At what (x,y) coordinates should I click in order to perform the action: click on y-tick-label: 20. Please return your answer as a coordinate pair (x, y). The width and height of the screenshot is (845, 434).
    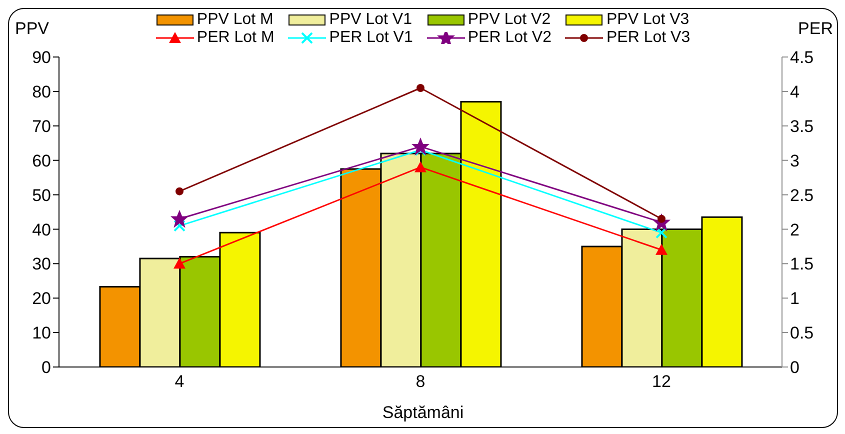
    Looking at the image, I should click on (41, 298).